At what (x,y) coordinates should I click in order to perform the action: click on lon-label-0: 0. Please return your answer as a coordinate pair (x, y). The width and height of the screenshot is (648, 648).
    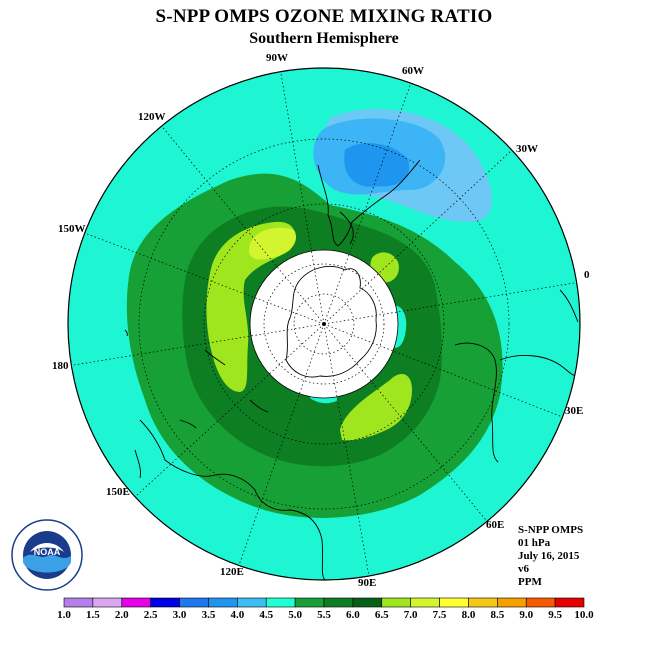
    Looking at the image, I should click on (587, 275).